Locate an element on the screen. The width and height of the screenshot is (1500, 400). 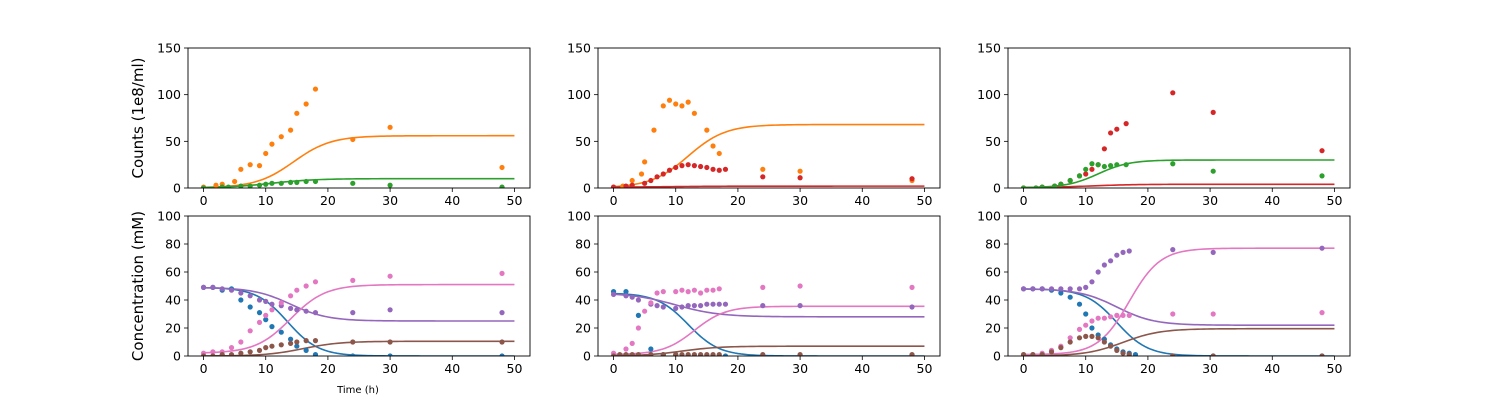
y-tick-label: 50 is located at coordinates (993, 141).